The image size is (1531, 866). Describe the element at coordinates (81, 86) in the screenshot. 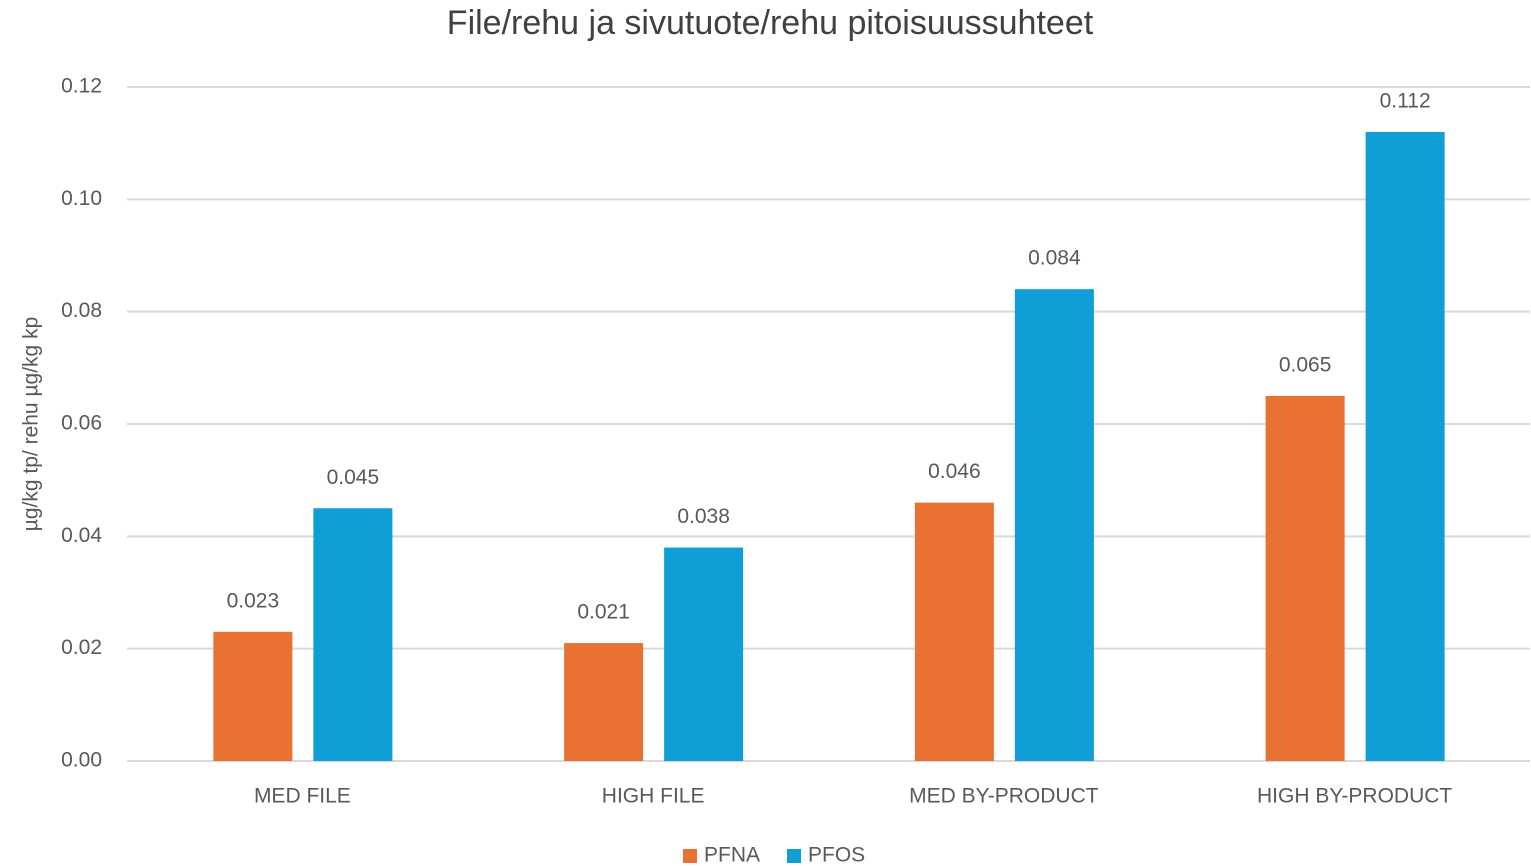

I see `y-tick-label: 0.12` at that location.